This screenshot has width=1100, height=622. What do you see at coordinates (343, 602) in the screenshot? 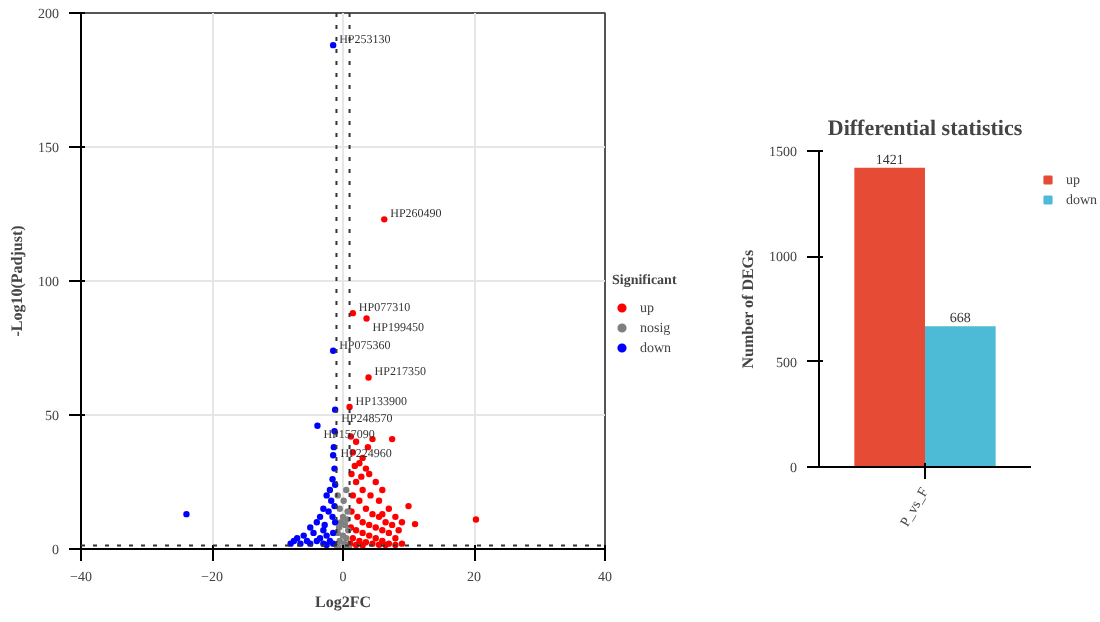
I see `x-axis-title: Log2FC` at bounding box center [343, 602].